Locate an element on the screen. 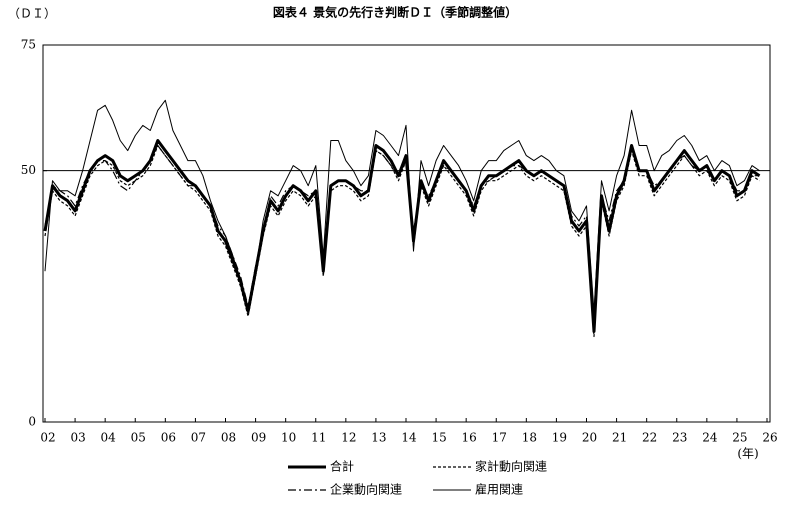 Image resolution: width=787 pixels, height=510 pixels. chart-title: 図表４ 景気の先行き判断ＤＩ（季節調整値） is located at coordinates (395, 12).